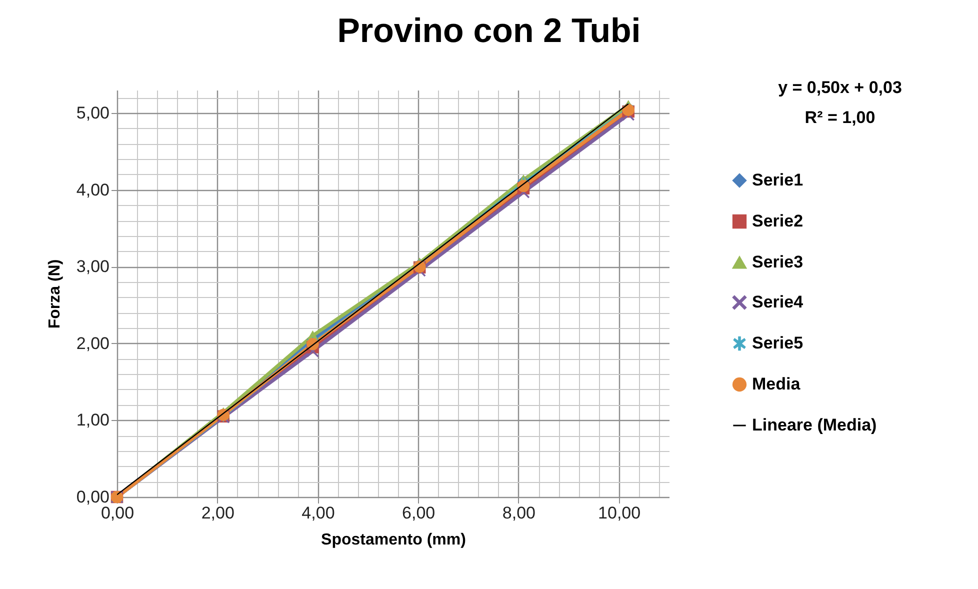 This screenshot has height=589, width=978. What do you see at coordinates (778, 302) in the screenshot?
I see `legend-label: Serie4` at bounding box center [778, 302].